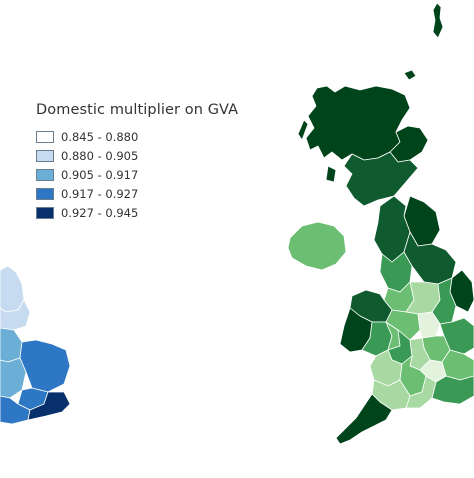  I want to click on legend-label: 0.917 - 0.927, so click(100, 193).